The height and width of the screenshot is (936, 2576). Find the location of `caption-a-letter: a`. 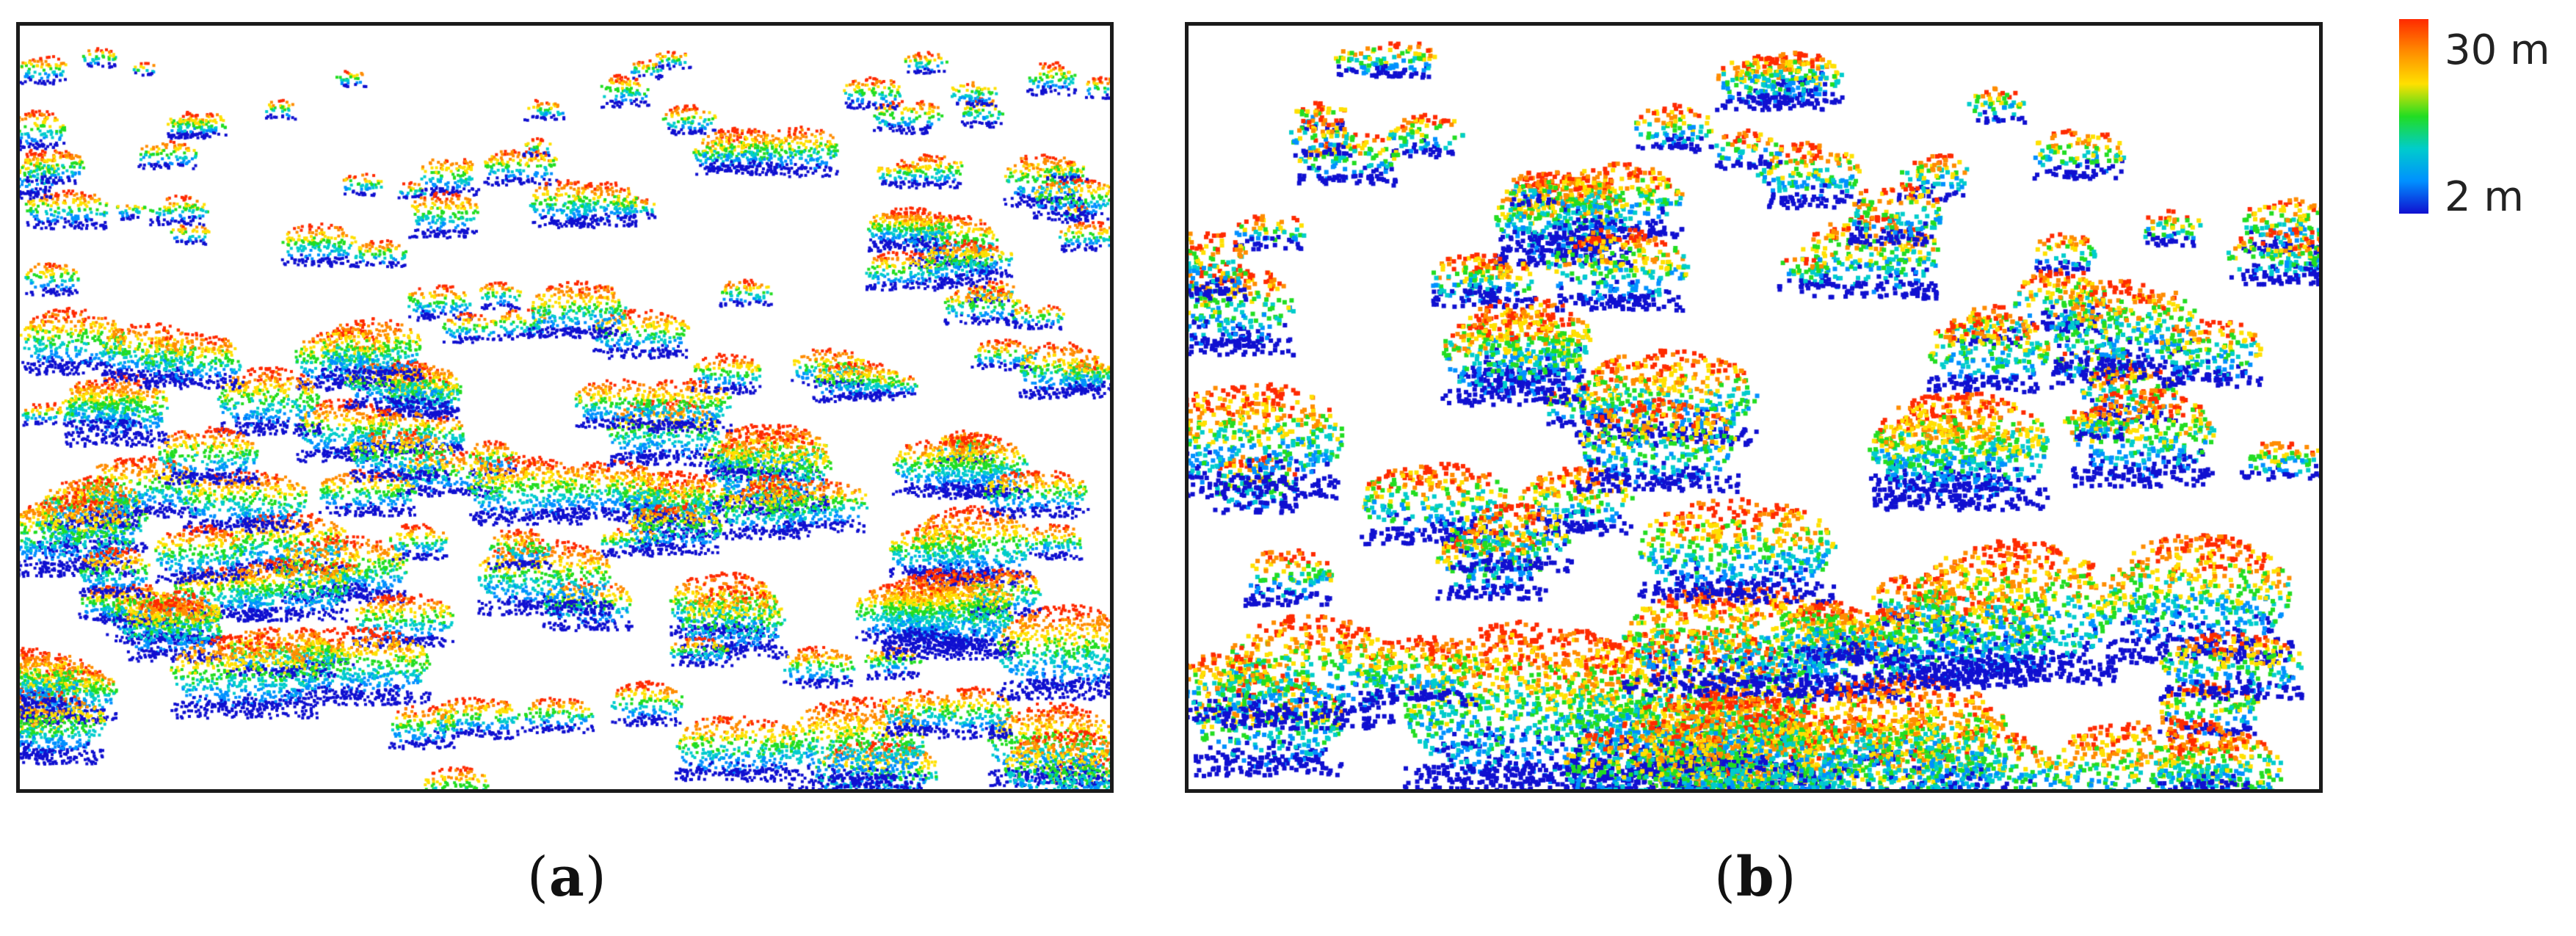

caption-a-letter: a is located at coordinates (567, 877).